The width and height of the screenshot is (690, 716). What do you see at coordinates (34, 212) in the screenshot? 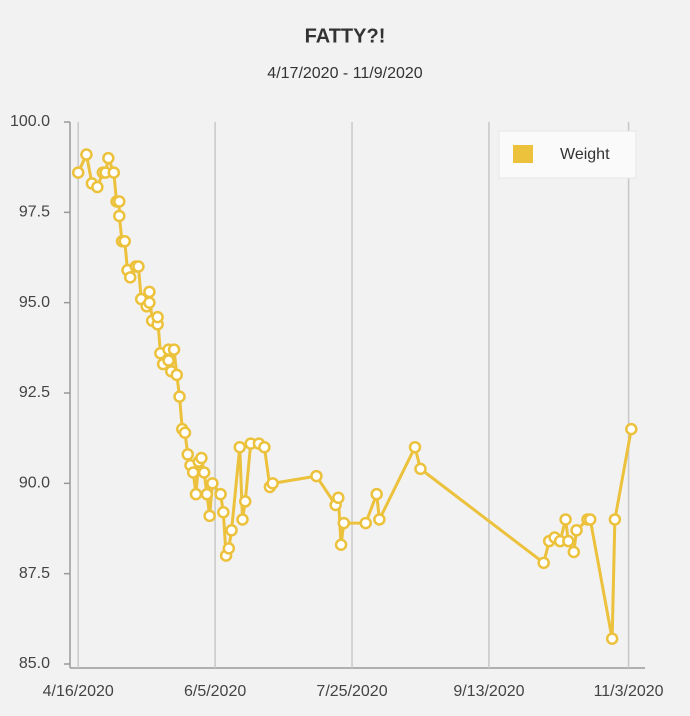
I see `y-tick-label: 97.5` at bounding box center [34, 212].